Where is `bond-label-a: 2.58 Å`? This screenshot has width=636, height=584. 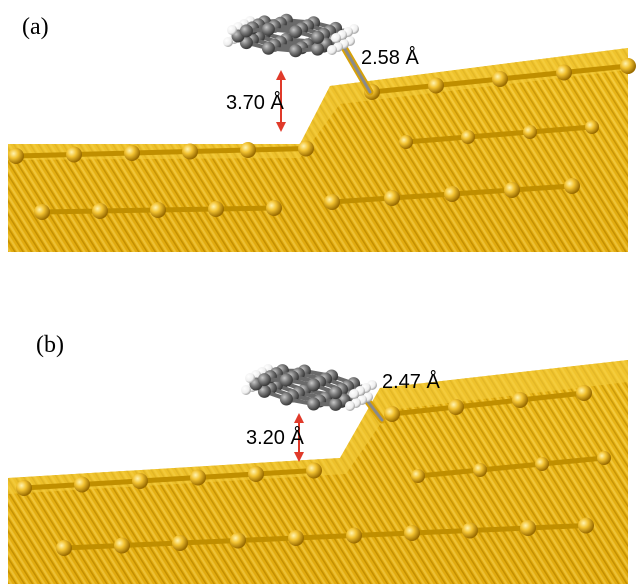
bond-label-a: 2.58 Å is located at coordinates (390, 57).